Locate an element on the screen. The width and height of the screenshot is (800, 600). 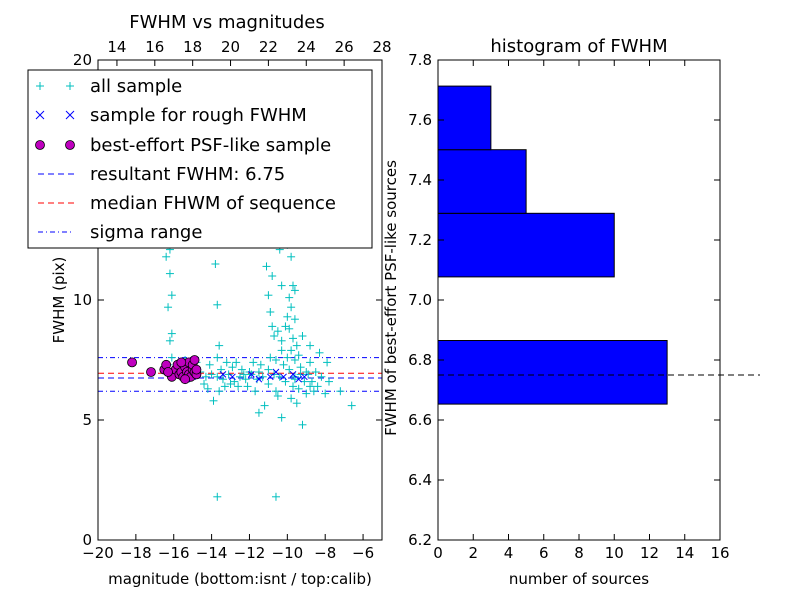
legend-x-marker is located at coordinates (40, 115).